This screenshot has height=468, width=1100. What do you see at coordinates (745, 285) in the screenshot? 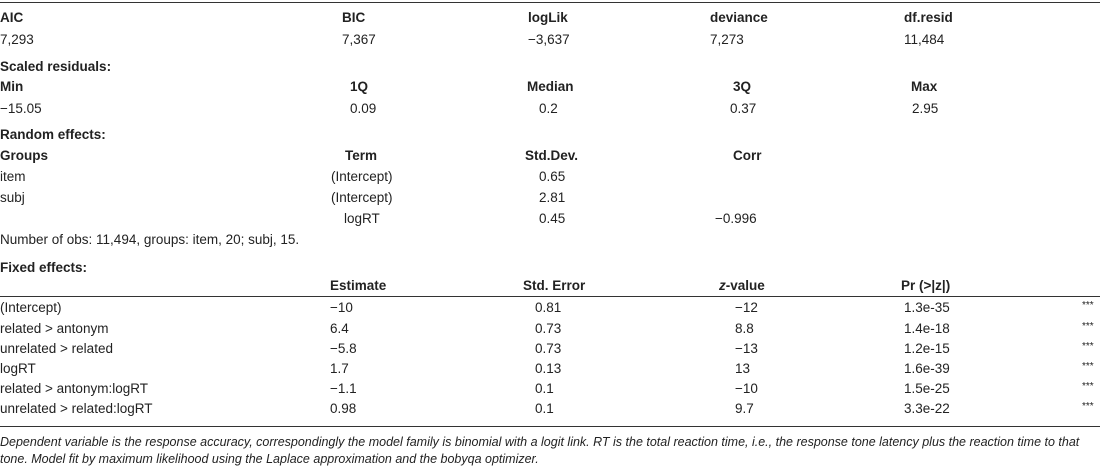
I see `z-value-header-suffix: -value` at bounding box center [745, 285].